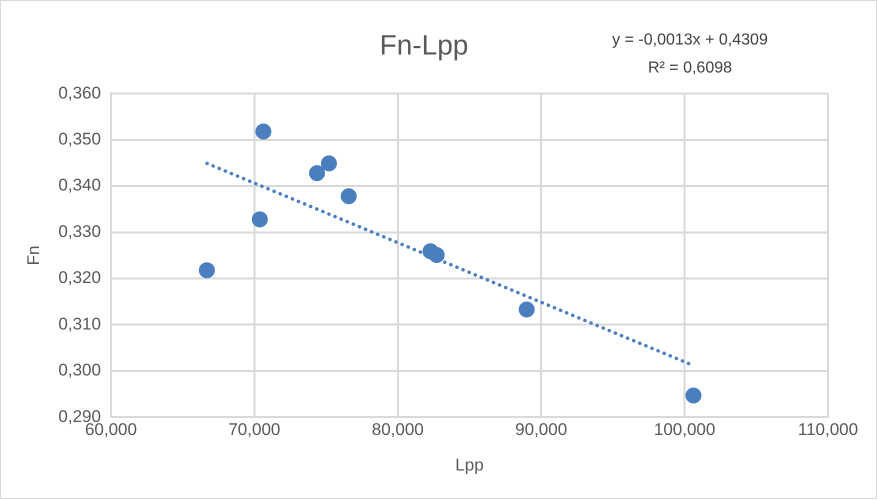 This screenshot has height=500, width=878. I want to click on y-tick-label: 0,320, so click(79, 278).